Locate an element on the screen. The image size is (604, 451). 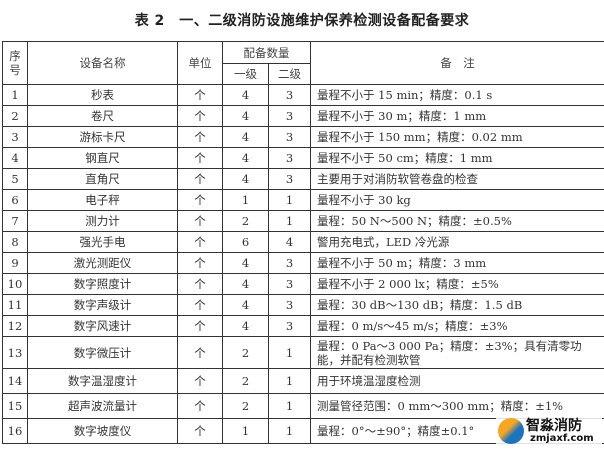
cell-name: 游标卡尺 is located at coordinates (102, 137).